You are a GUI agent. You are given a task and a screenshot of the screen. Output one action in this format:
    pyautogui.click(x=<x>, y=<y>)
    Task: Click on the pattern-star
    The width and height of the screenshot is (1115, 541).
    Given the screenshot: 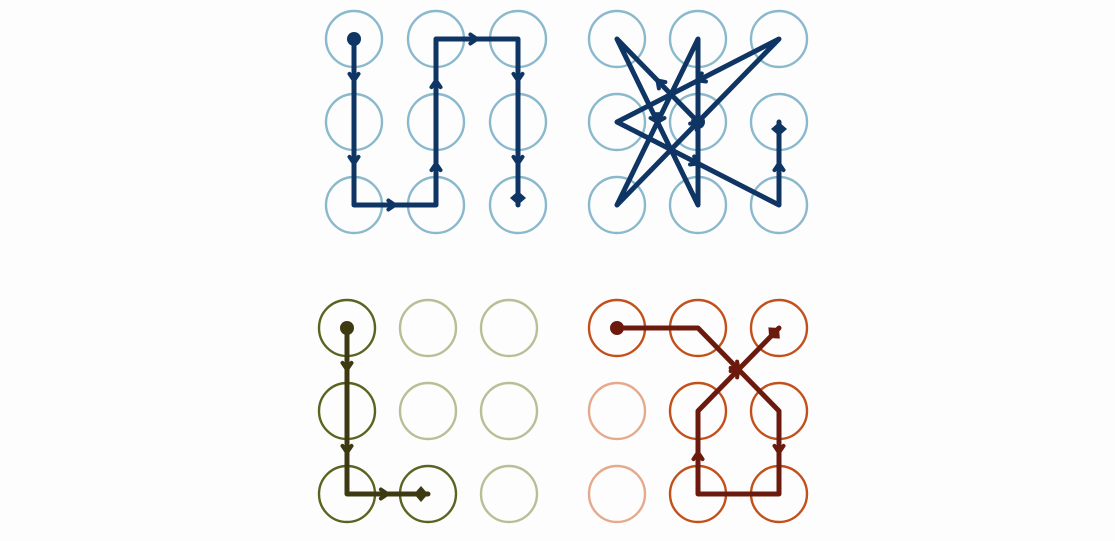 What is the action you would take?
    pyautogui.click(x=698, y=122)
    